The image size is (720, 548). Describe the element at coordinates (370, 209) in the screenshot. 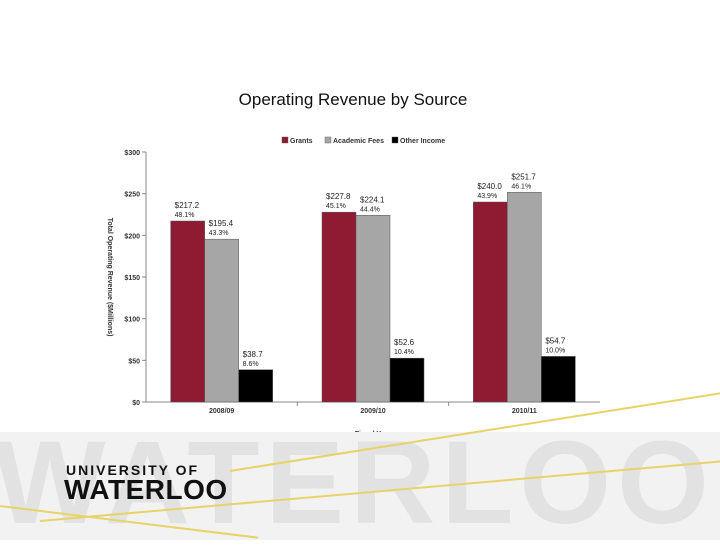

I see `bar-percent-label: 44.4%` at that location.